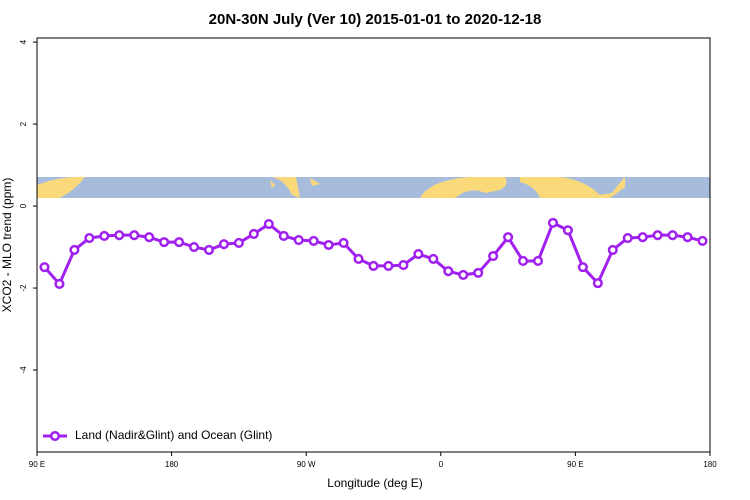  I want to click on y-tick-label: 0, so click(23, 205).